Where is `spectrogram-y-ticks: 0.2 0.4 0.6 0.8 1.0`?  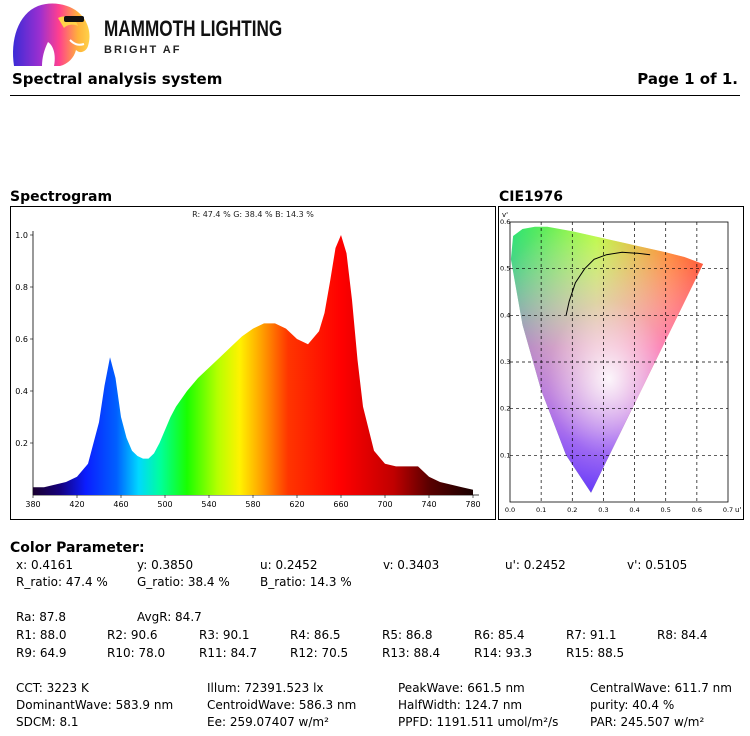
spectrogram-y-ticks: 0.2 0.4 0.6 0.8 1.0 is located at coordinates (24, 339).